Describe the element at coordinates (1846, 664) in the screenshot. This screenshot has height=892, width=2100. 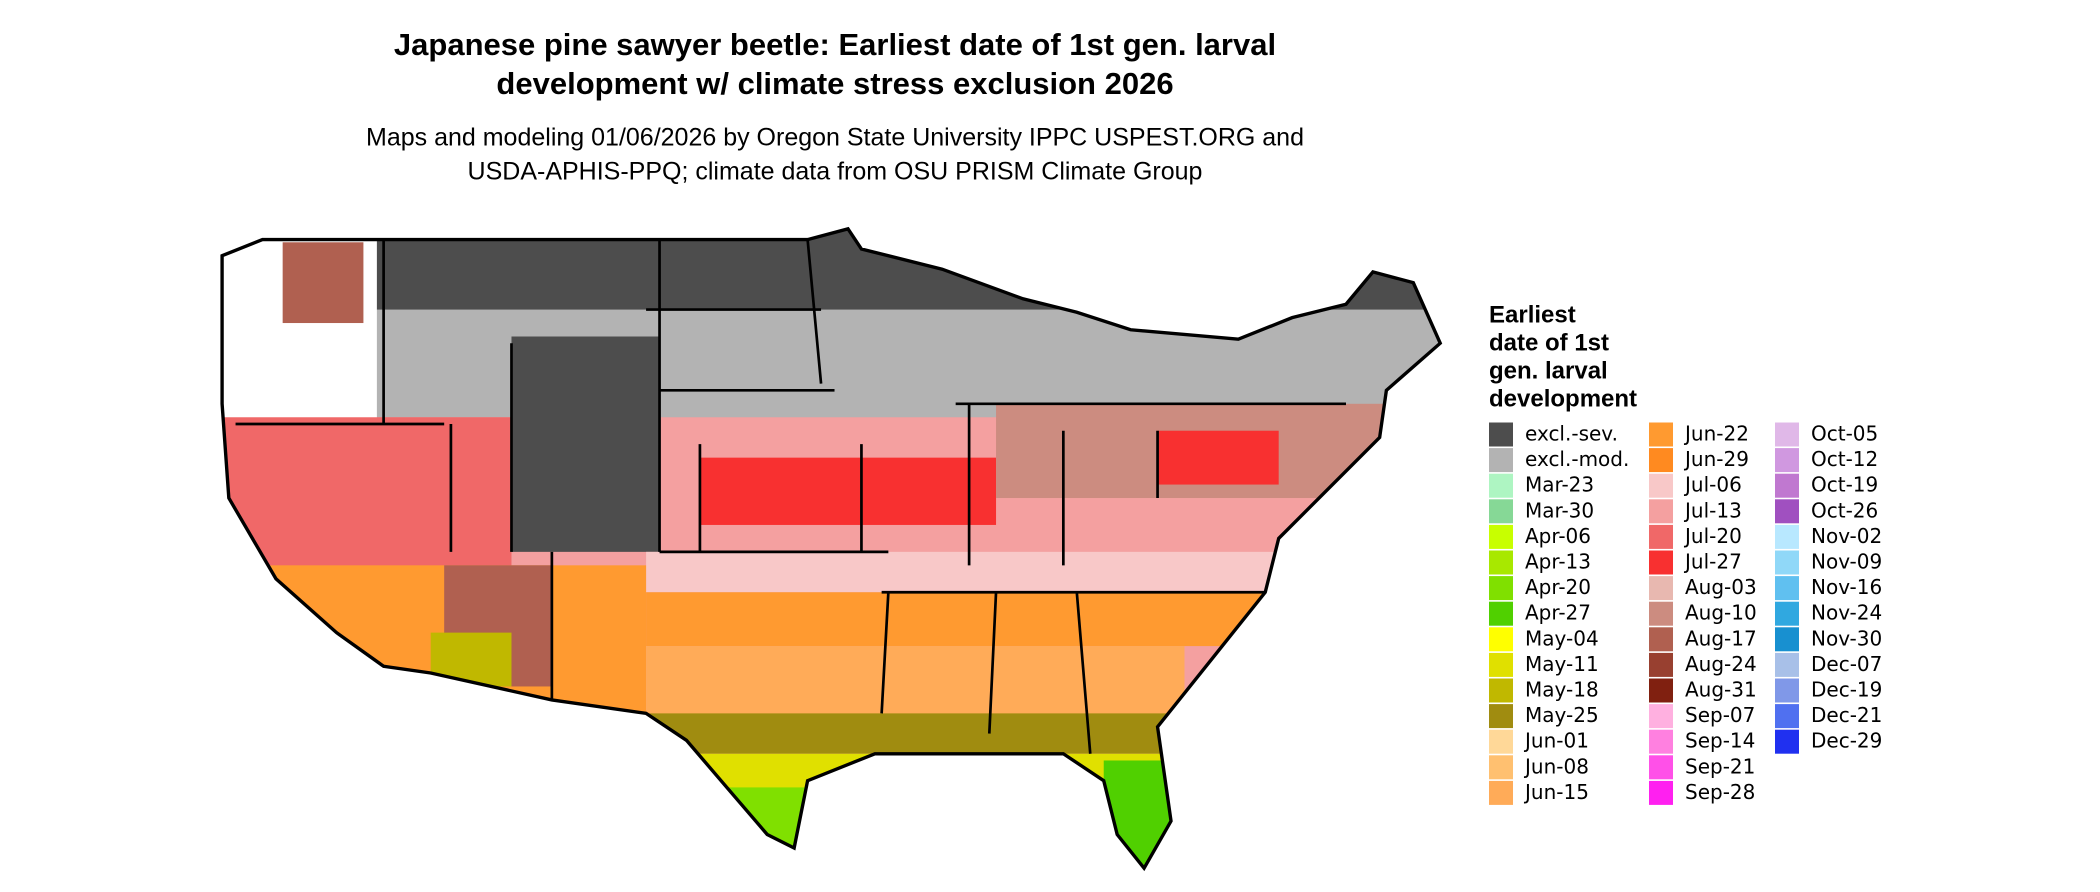
I see `legend-label: Dec-07` at that location.